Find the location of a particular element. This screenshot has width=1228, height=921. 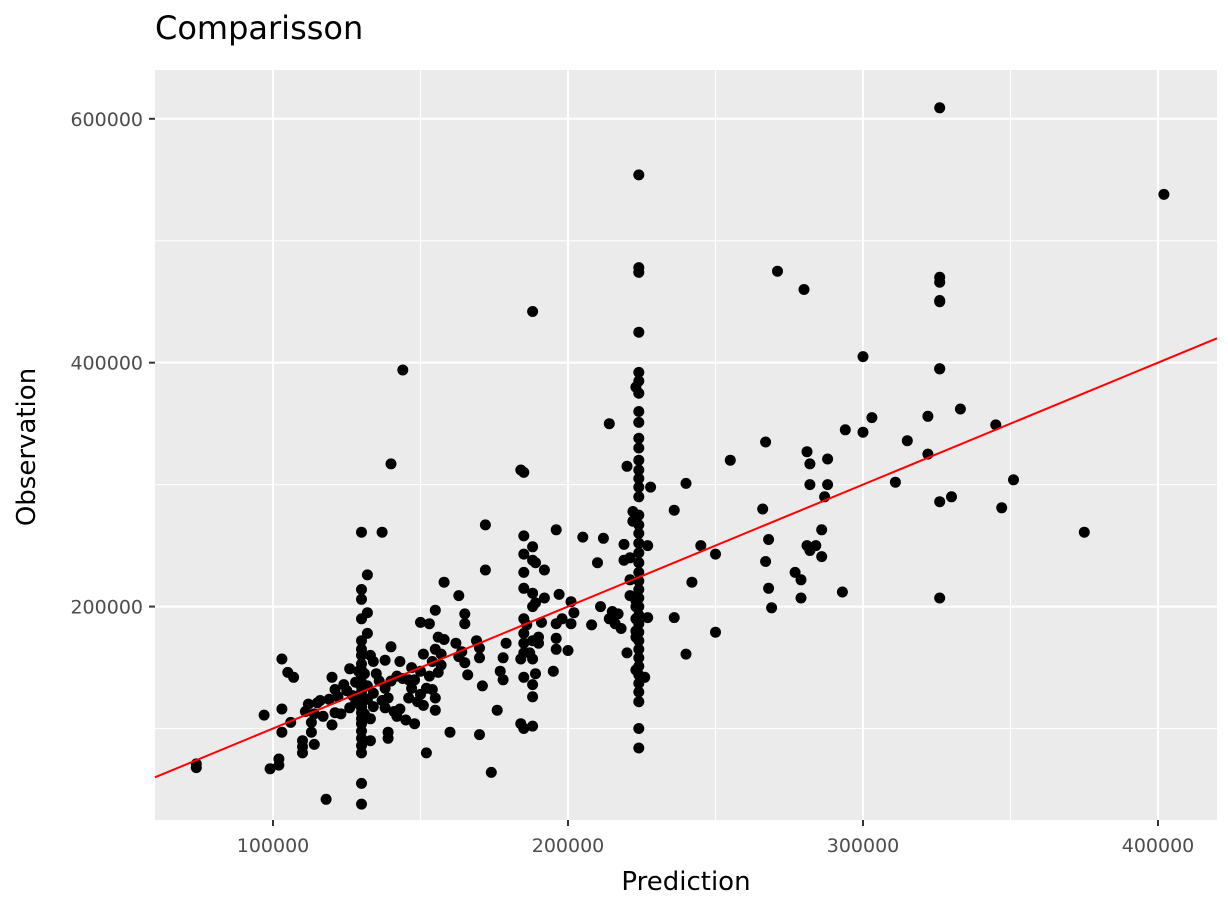

y-tick-label: 600000 is located at coordinates (106, 120).